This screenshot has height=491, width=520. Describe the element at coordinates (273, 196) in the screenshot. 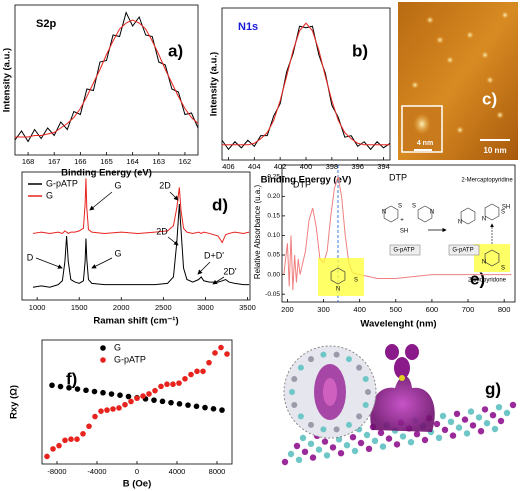

I see `y-tick-label: 0.20` at that location.